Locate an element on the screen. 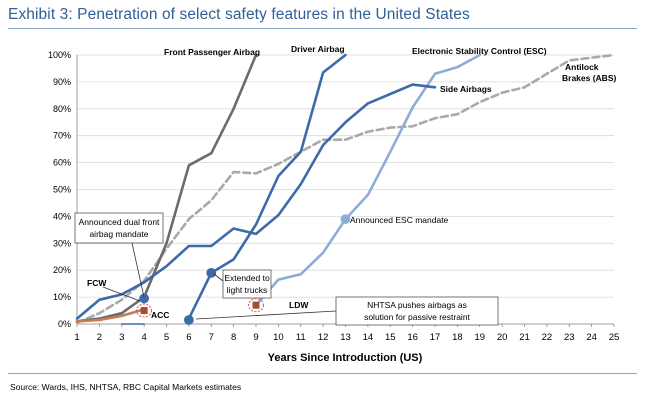 This screenshot has width=645, height=411. x-tick-label: 15 is located at coordinates (390, 337).